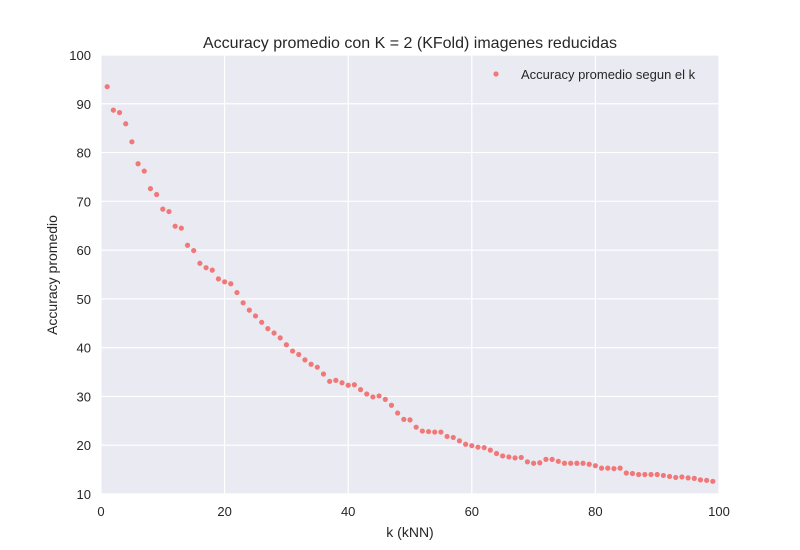  What do you see at coordinates (84, 445) in the screenshot?
I see `y-tick-label: 20` at bounding box center [84, 445].